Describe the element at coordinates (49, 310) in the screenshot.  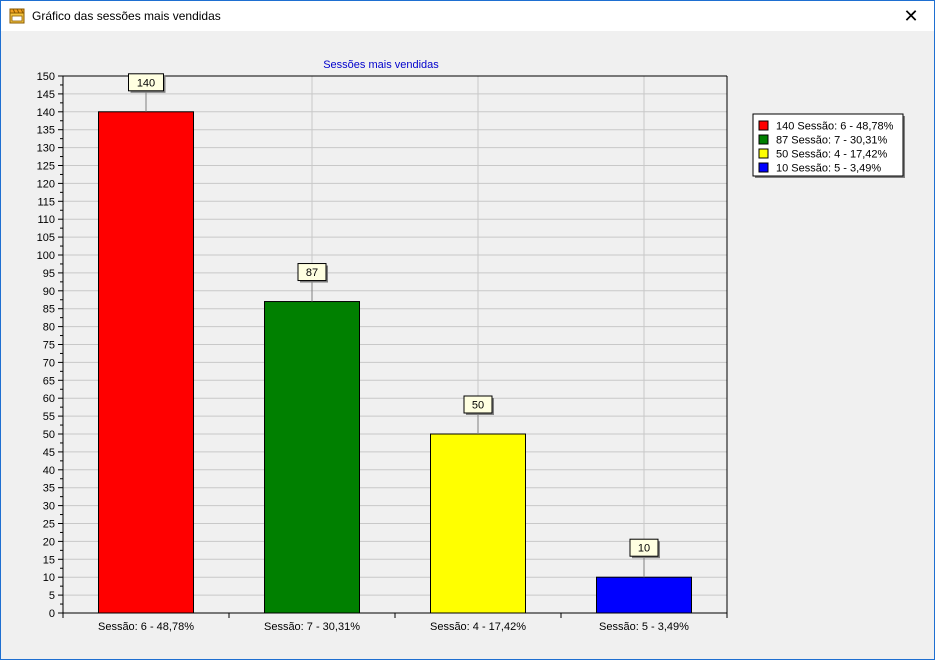
I see `y-tick-label: 85` at that location.